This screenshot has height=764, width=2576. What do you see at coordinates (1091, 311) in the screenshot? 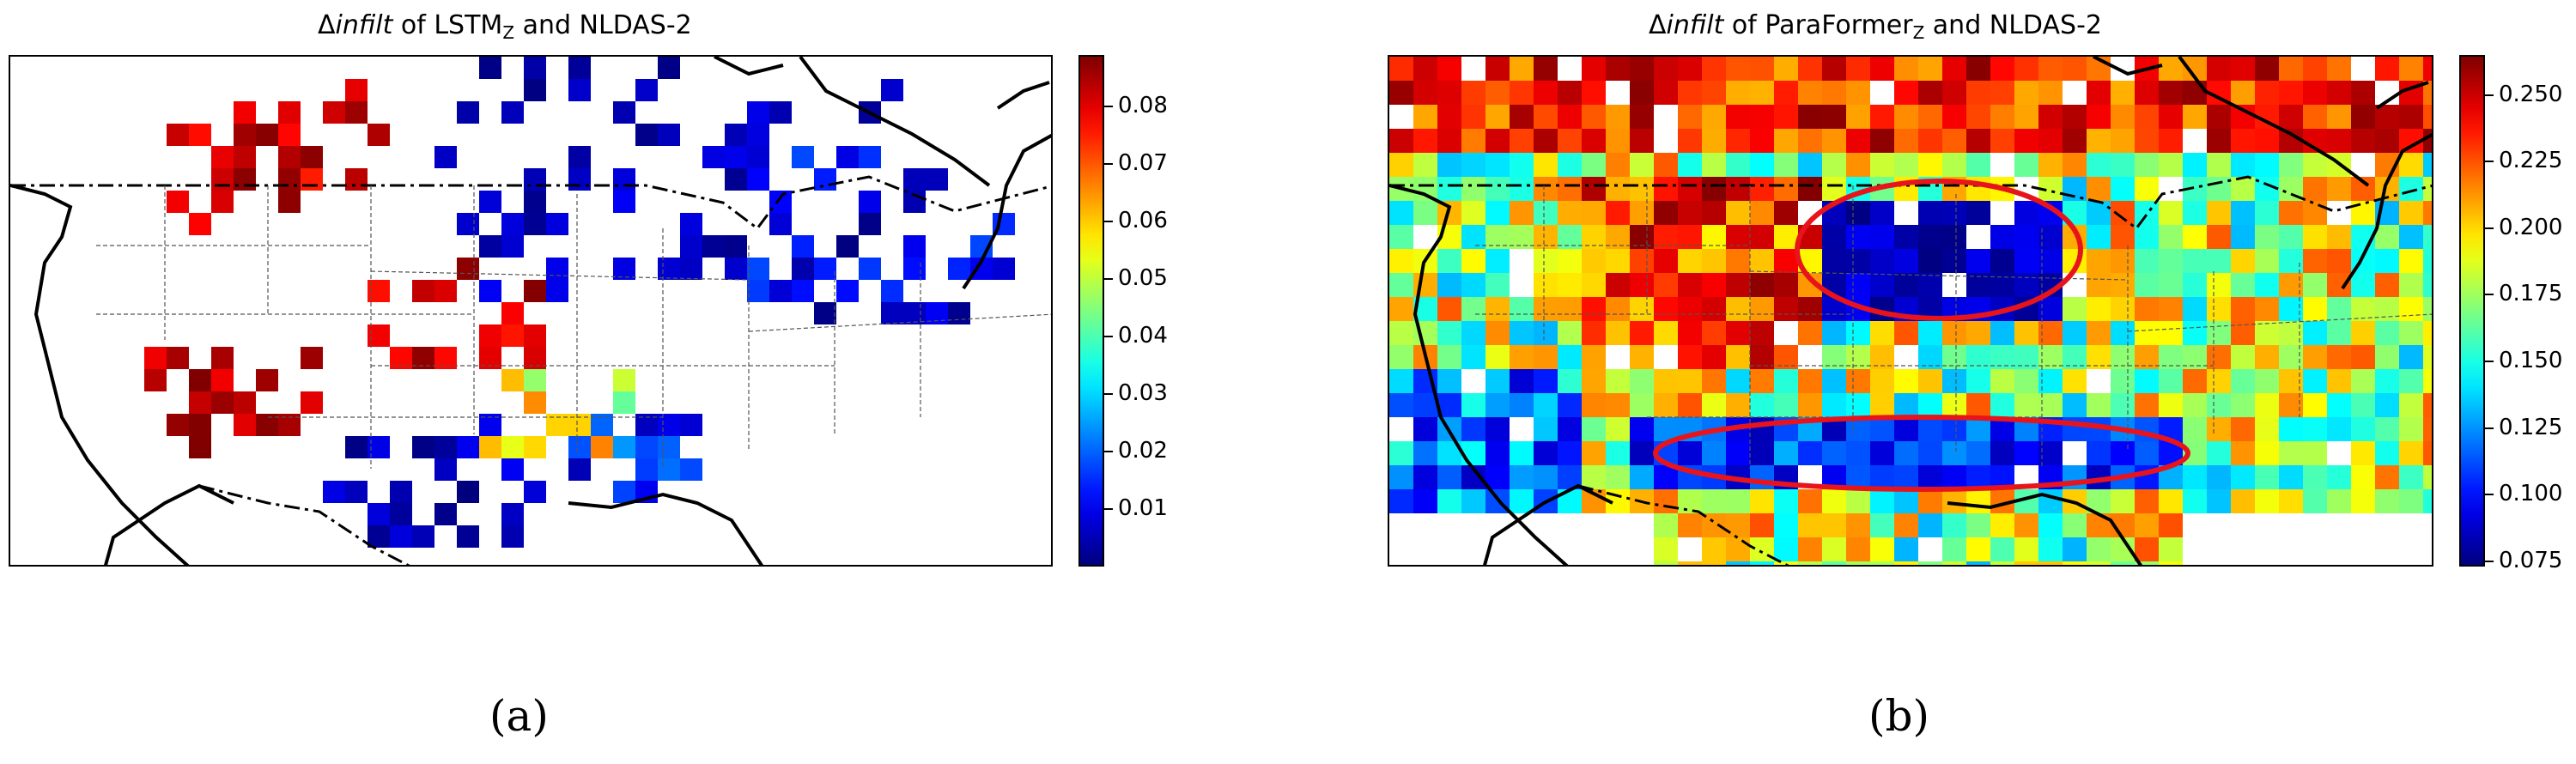
I see `panel-a-colorbar` at bounding box center [1091, 311].